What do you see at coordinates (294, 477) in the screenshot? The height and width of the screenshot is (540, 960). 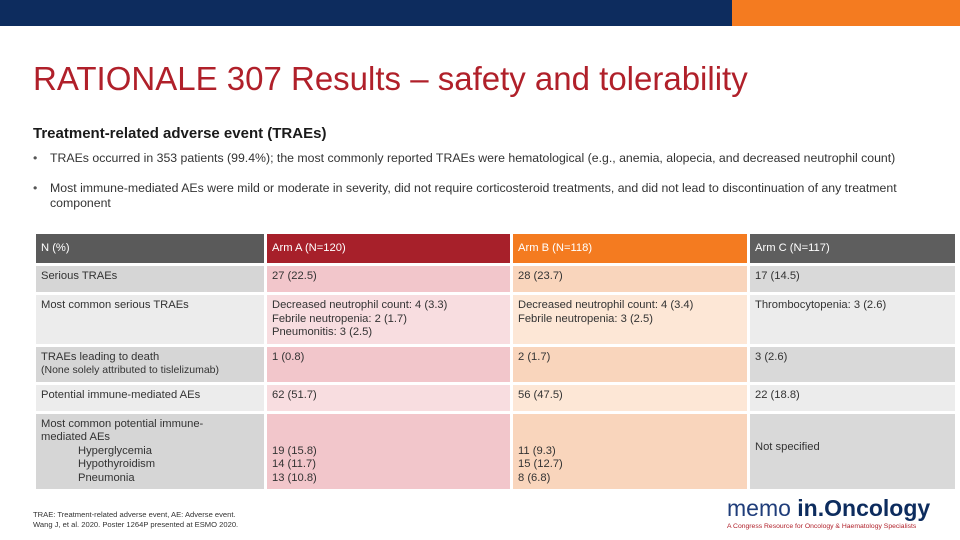 I see `cell-line: 13 (10.8)` at bounding box center [294, 477].